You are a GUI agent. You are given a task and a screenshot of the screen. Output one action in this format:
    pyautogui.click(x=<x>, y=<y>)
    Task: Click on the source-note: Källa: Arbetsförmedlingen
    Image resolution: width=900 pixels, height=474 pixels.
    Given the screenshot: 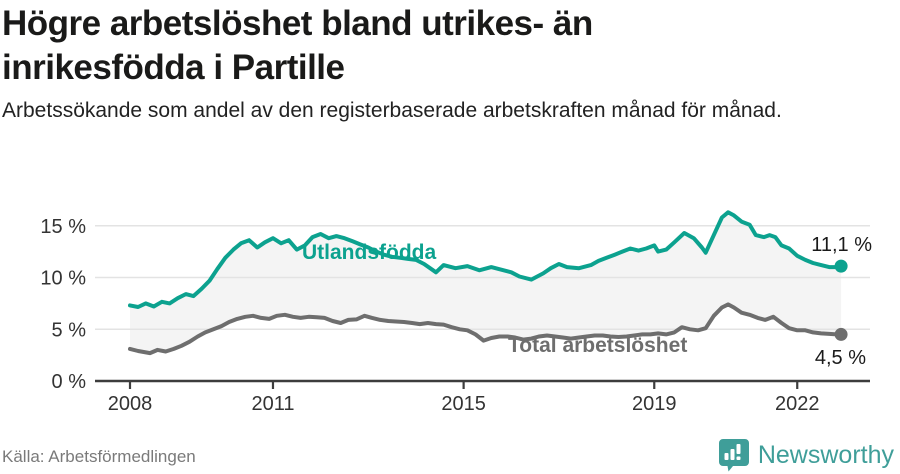 What is the action you would take?
    pyautogui.click(x=99, y=456)
    